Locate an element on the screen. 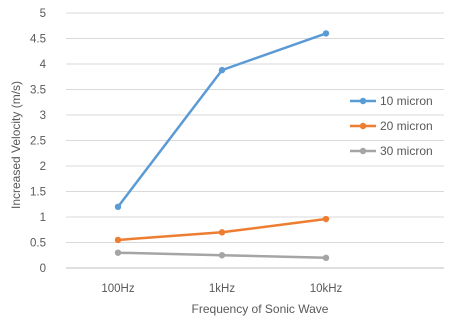 The width and height of the screenshot is (454, 320). legend-label: 30 micron is located at coordinates (406, 151).